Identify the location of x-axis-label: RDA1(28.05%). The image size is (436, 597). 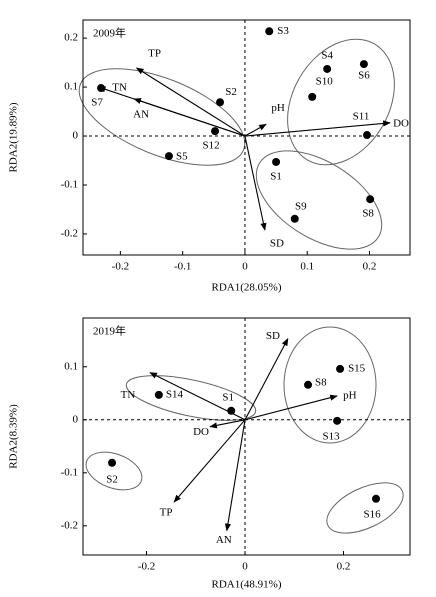
(247, 288).